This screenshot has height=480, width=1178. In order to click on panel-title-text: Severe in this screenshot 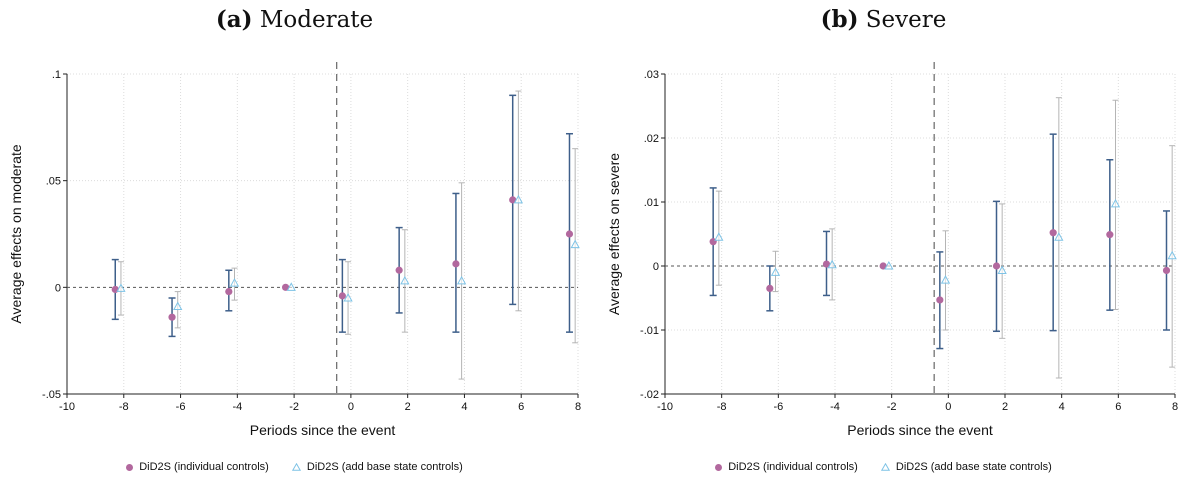, I will do `click(902, 20)`.